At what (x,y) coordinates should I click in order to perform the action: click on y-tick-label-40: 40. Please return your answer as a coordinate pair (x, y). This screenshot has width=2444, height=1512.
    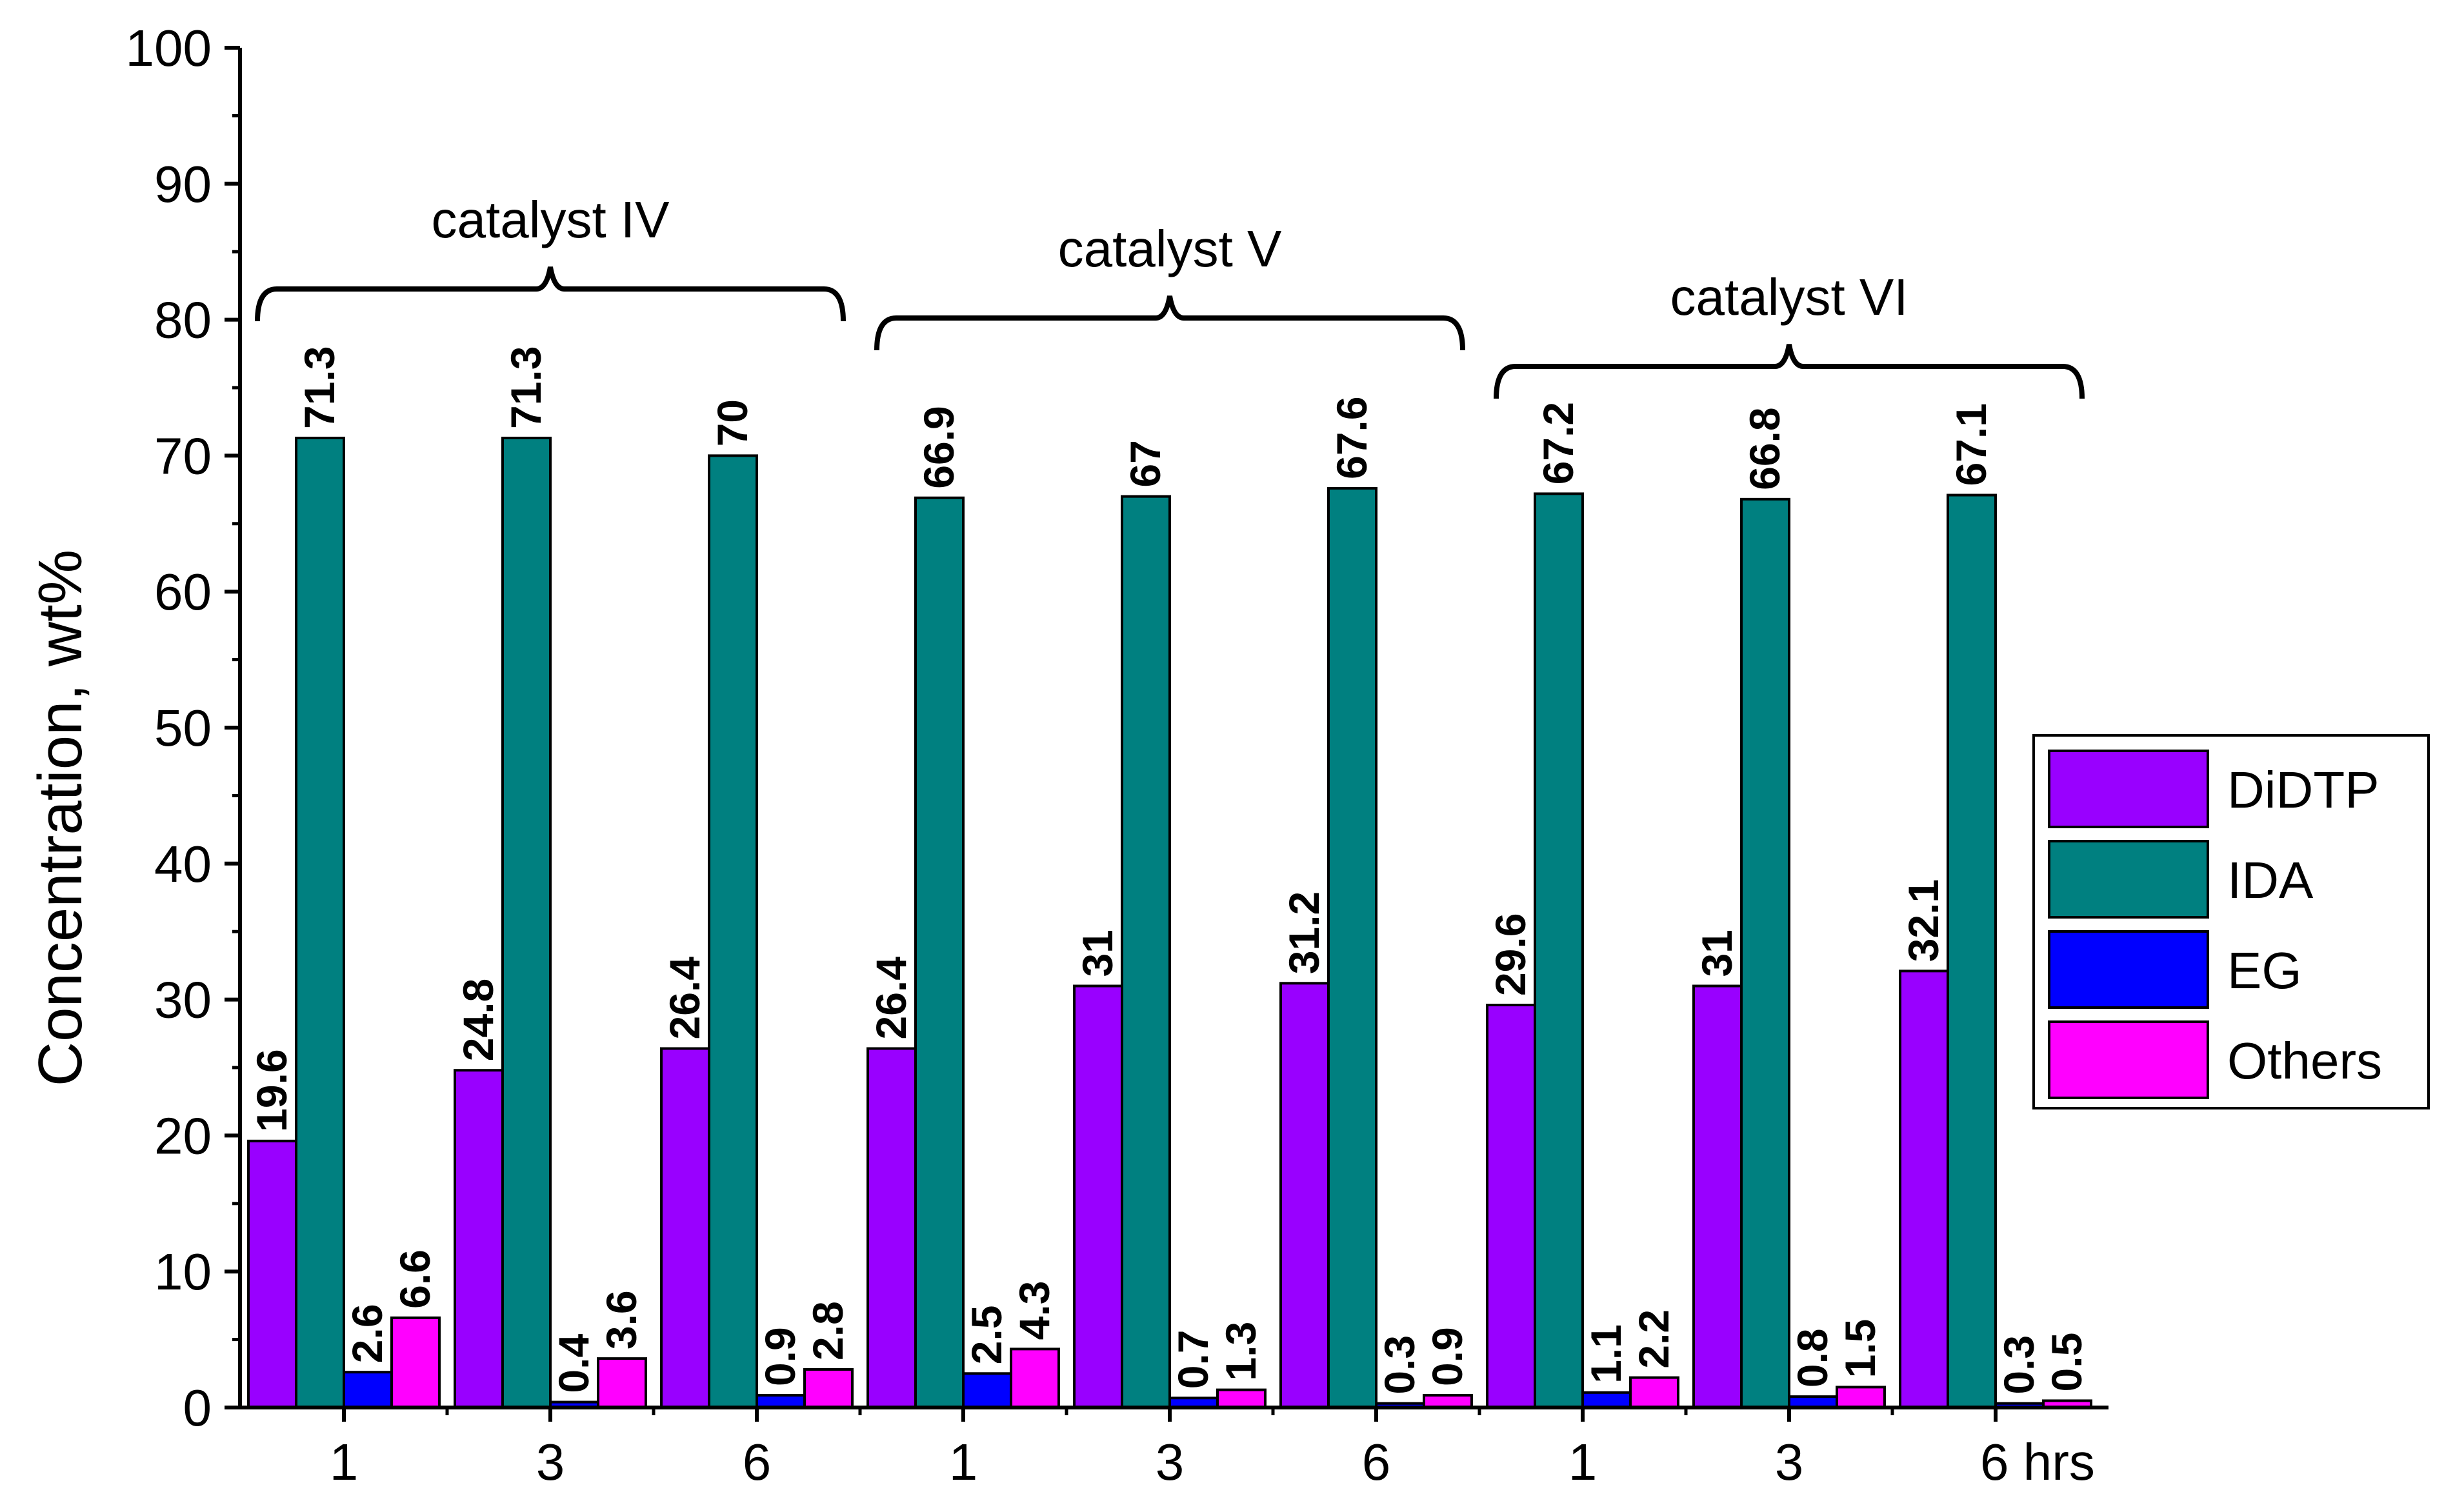
    Looking at the image, I should click on (183, 864).